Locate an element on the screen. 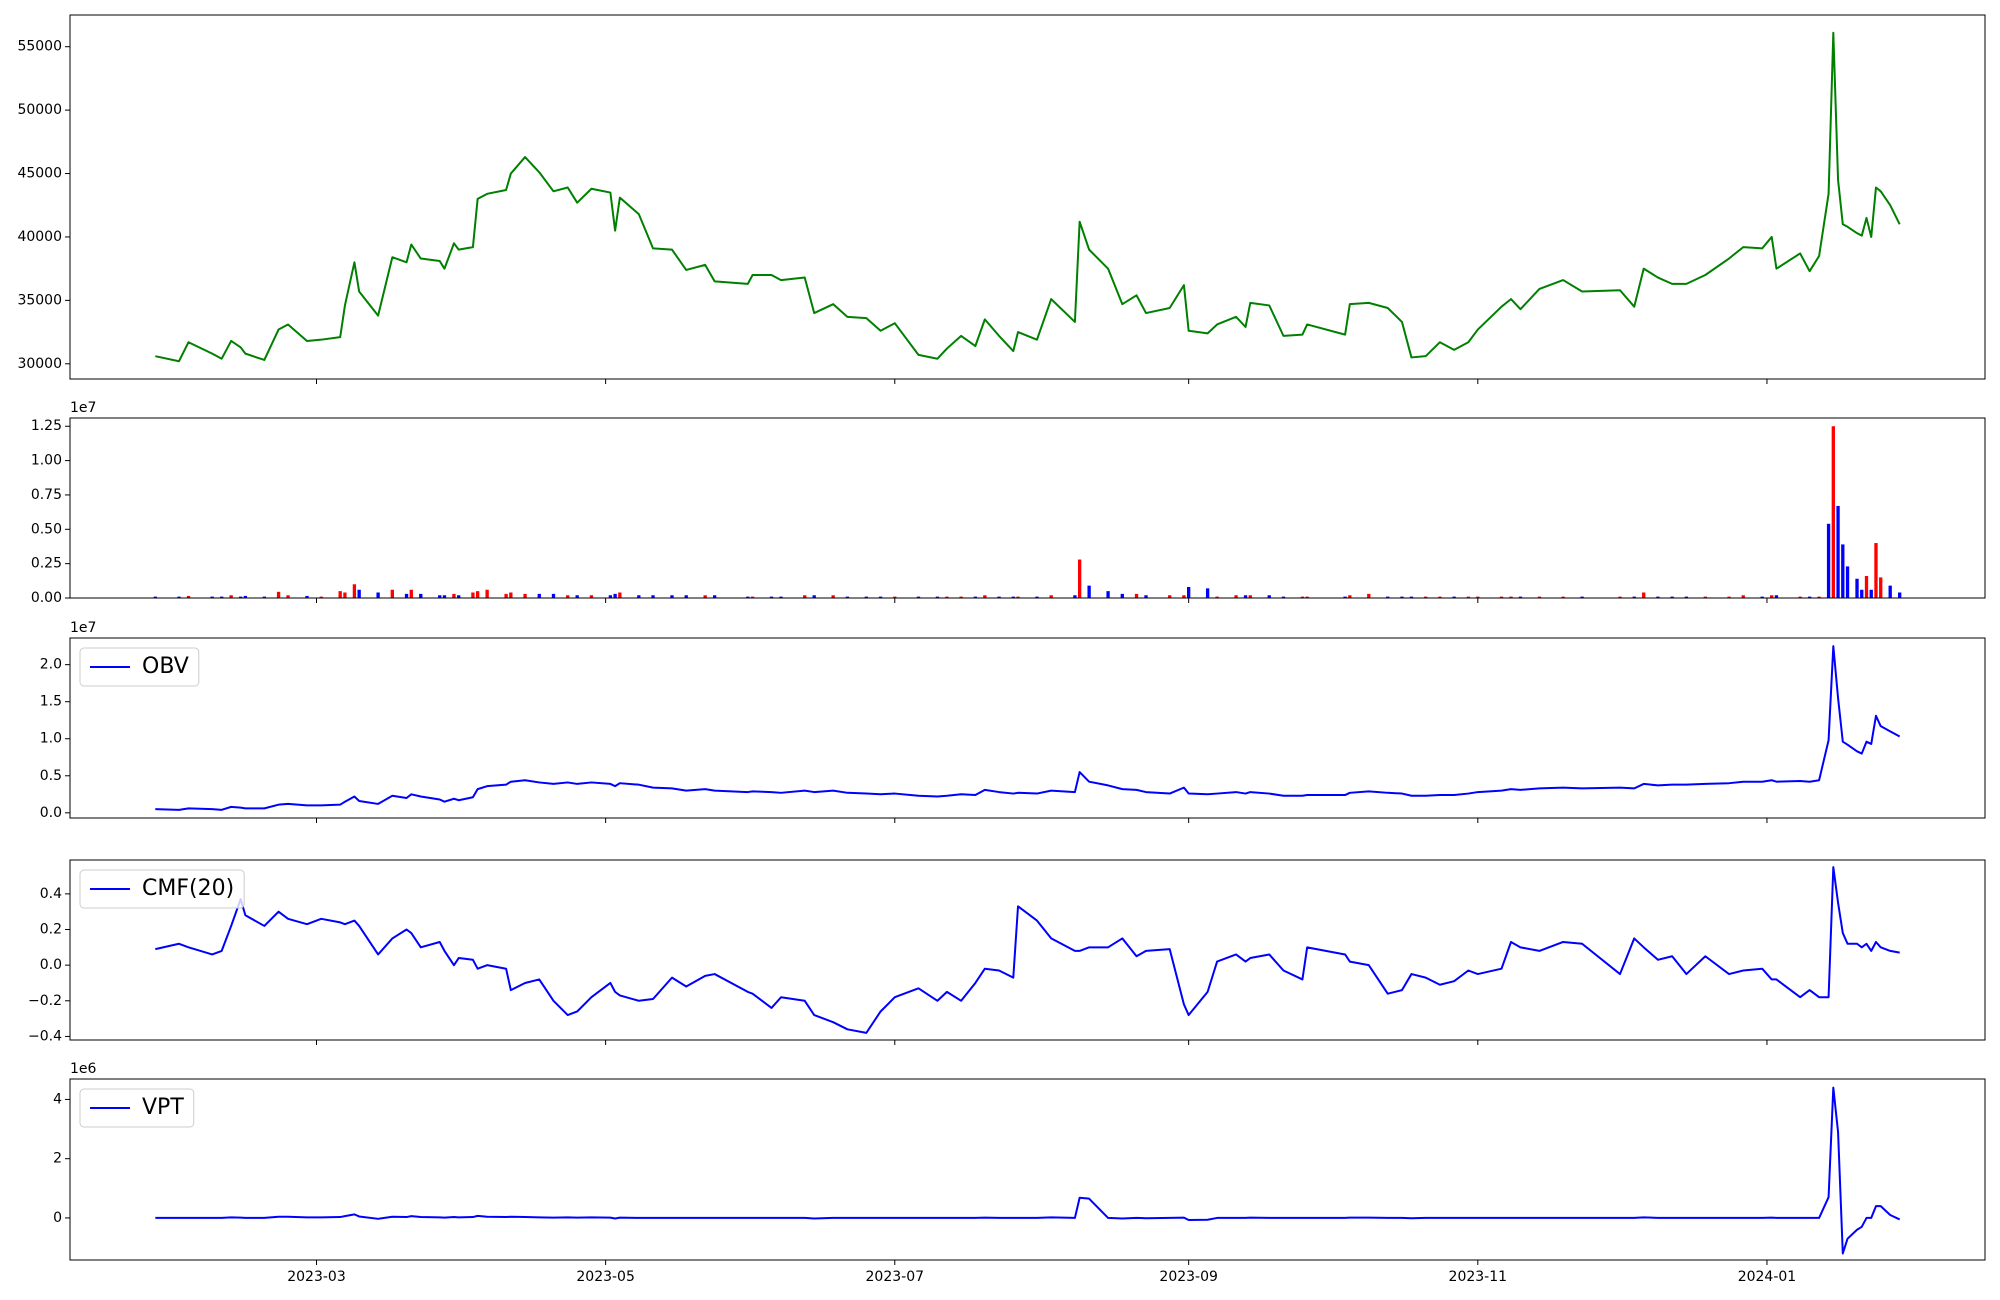 This screenshot has width=2000, height=1300. y-tick-label: 45000 is located at coordinates (39, 174).